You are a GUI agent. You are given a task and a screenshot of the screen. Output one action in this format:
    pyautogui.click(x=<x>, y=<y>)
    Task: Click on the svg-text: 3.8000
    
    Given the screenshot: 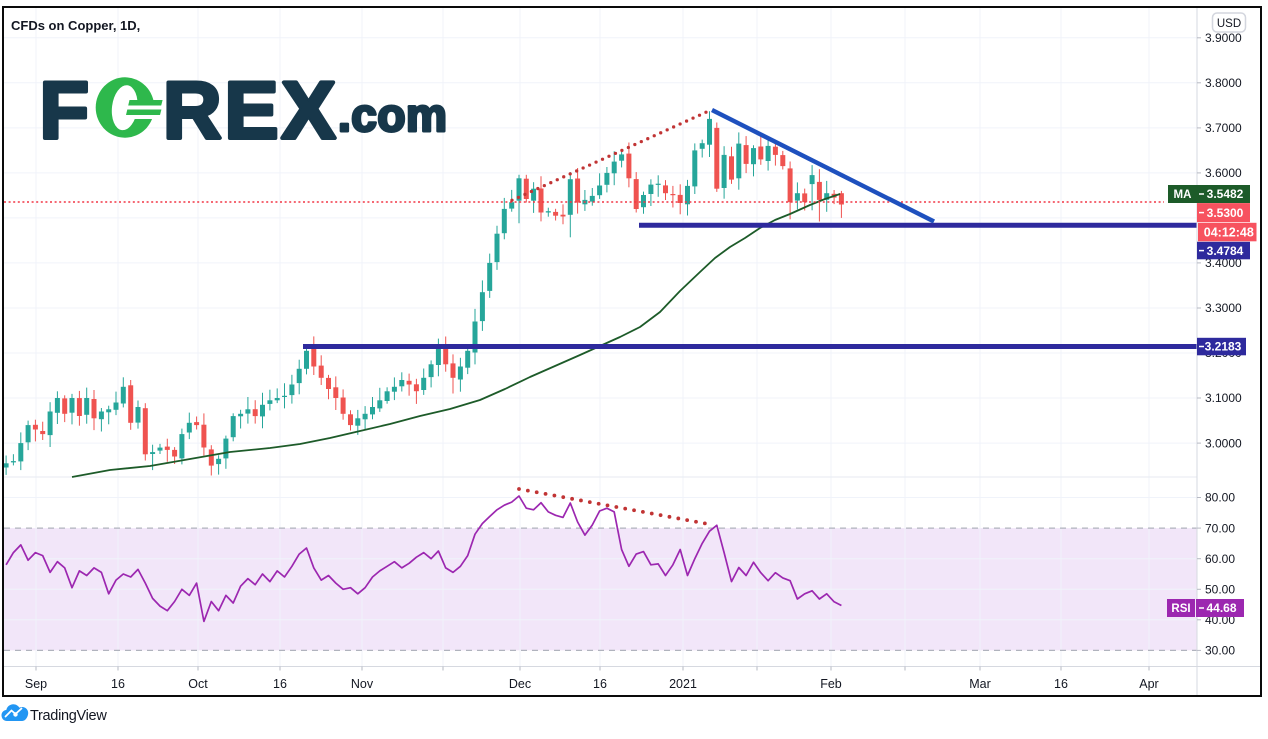 What is the action you would take?
    pyautogui.click(x=1223, y=83)
    